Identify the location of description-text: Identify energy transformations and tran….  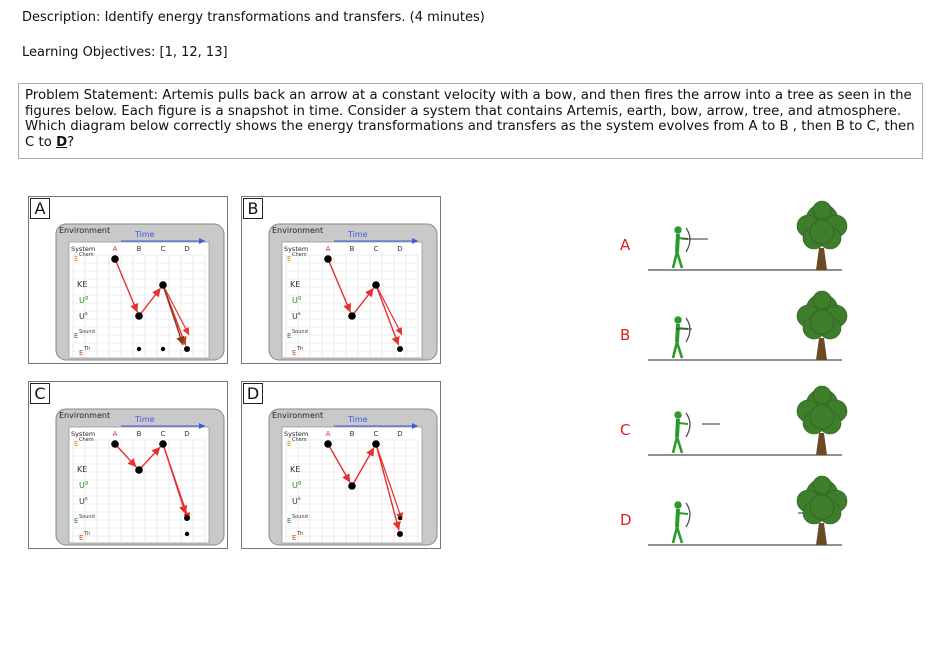
(294, 17).